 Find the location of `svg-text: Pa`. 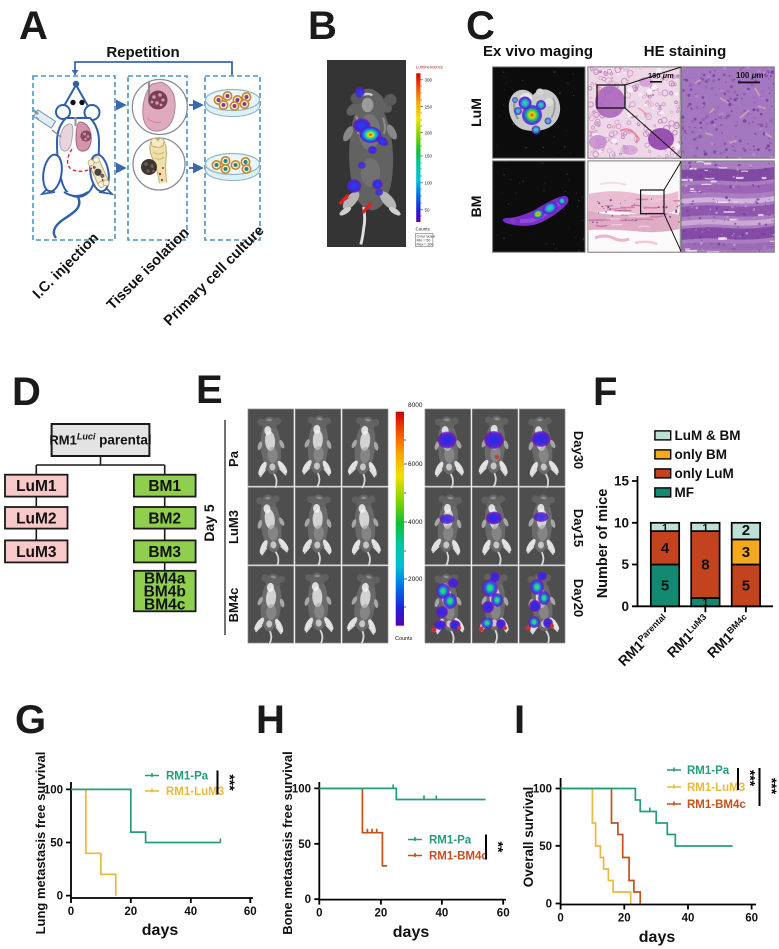

svg-text: Pa is located at coordinates (233, 458).